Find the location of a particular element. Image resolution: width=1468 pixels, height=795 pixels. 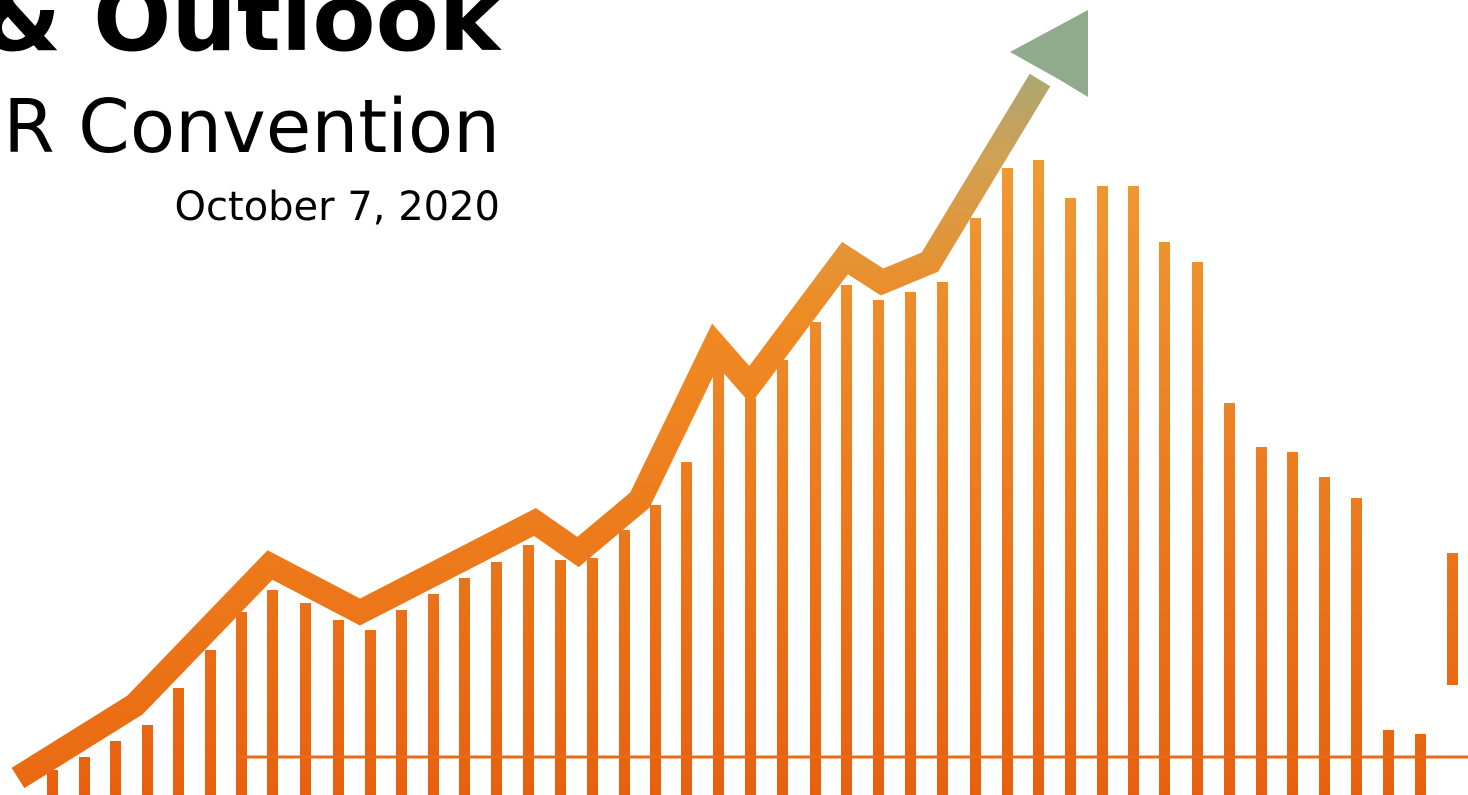

subtitle: R Convention is located at coordinates (251, 127).